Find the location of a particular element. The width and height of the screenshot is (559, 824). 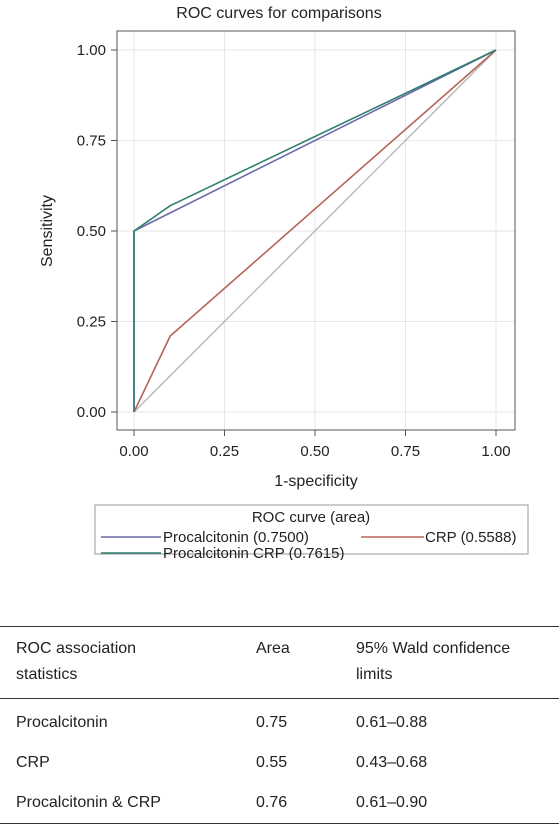

header-statistics-line2: statistics is located at coordinates (47, 674).